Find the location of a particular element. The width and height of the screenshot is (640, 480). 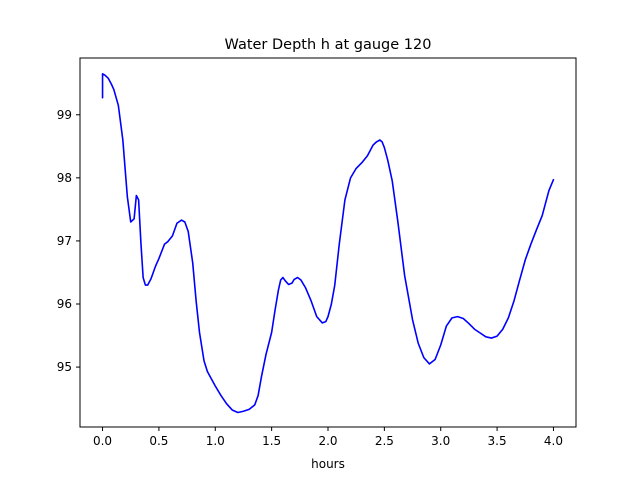

x-tick-label: 2.0 is located at coordinates (327, 441).